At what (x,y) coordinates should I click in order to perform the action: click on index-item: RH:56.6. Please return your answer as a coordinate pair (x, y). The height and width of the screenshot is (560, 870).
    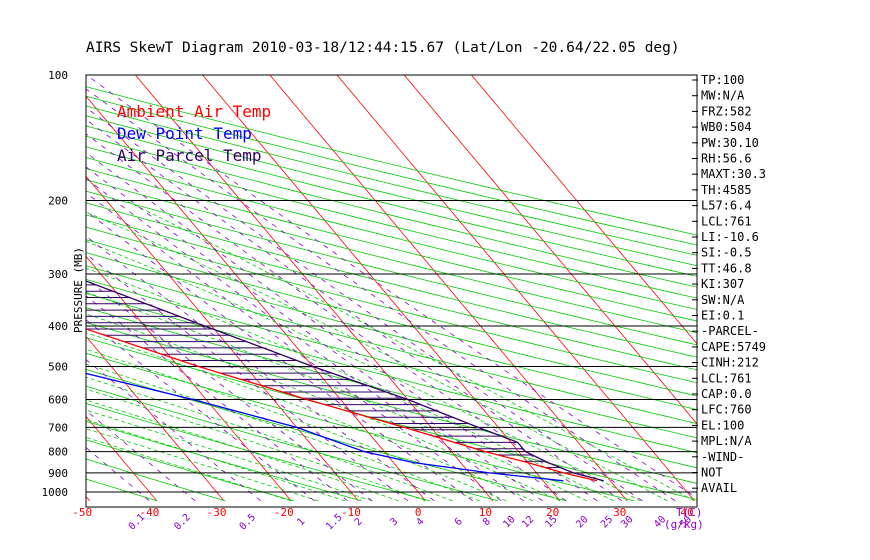
    Looking at the image, I should click on (726, 159).